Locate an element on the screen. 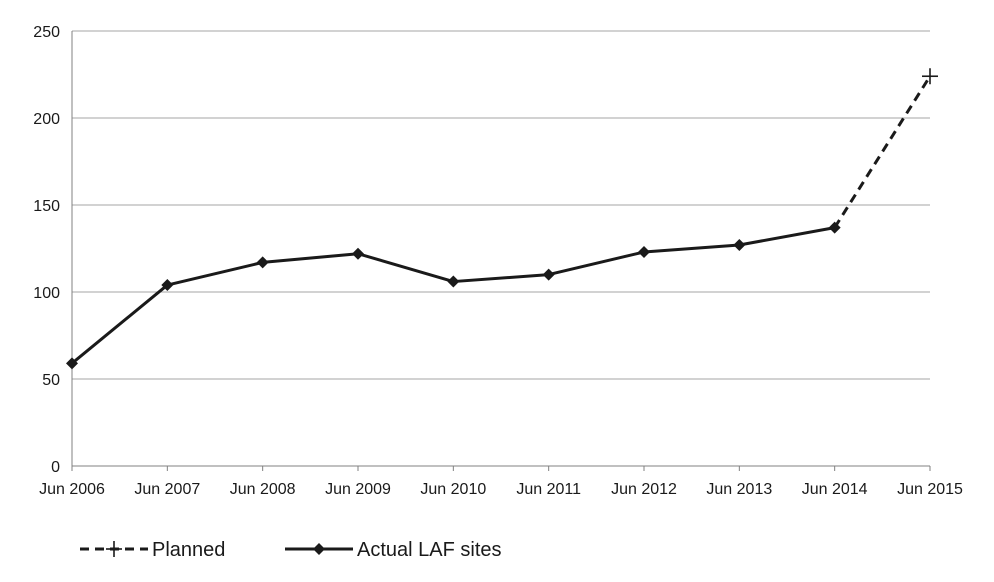  legend: Planned Actual LAF sites is located at coordinates (291, 550).